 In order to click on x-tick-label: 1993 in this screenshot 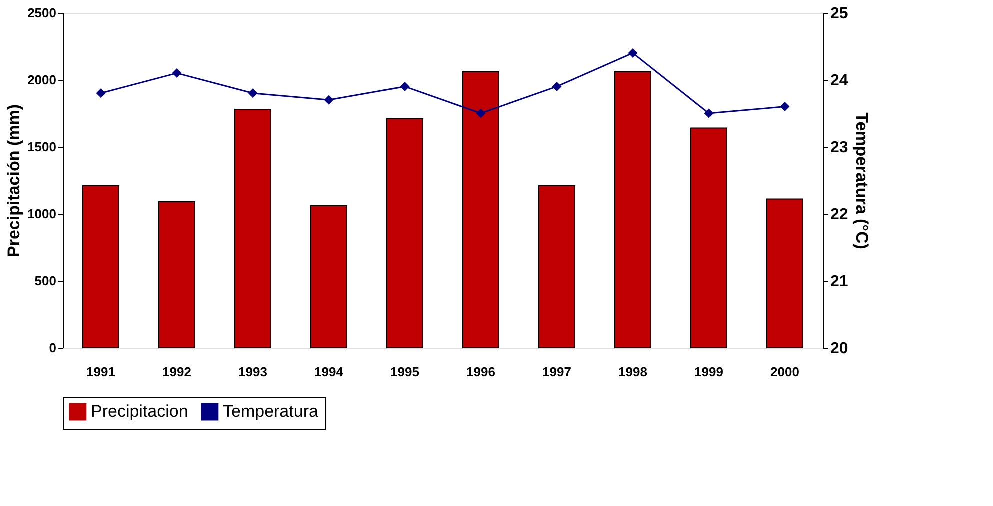, I will do `click(253, 372)`.